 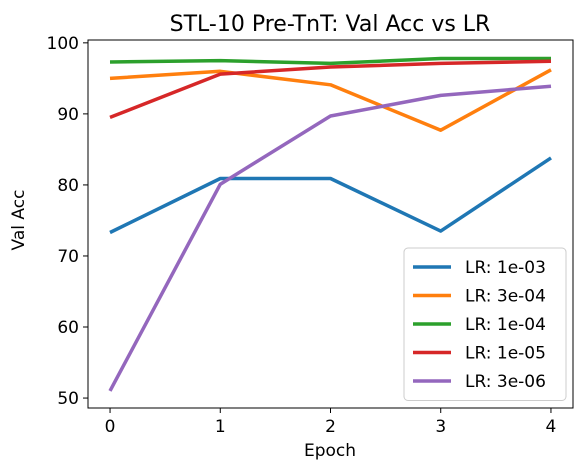 I want to click on x-tick-label: 0, so click(x=110, y=427).